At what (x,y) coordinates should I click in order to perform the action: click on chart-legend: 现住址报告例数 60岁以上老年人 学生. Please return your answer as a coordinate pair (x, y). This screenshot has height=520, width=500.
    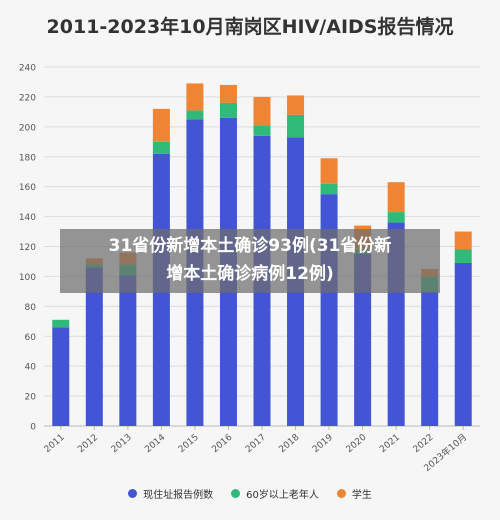
    Looking at the image, I should click on (250, 493).